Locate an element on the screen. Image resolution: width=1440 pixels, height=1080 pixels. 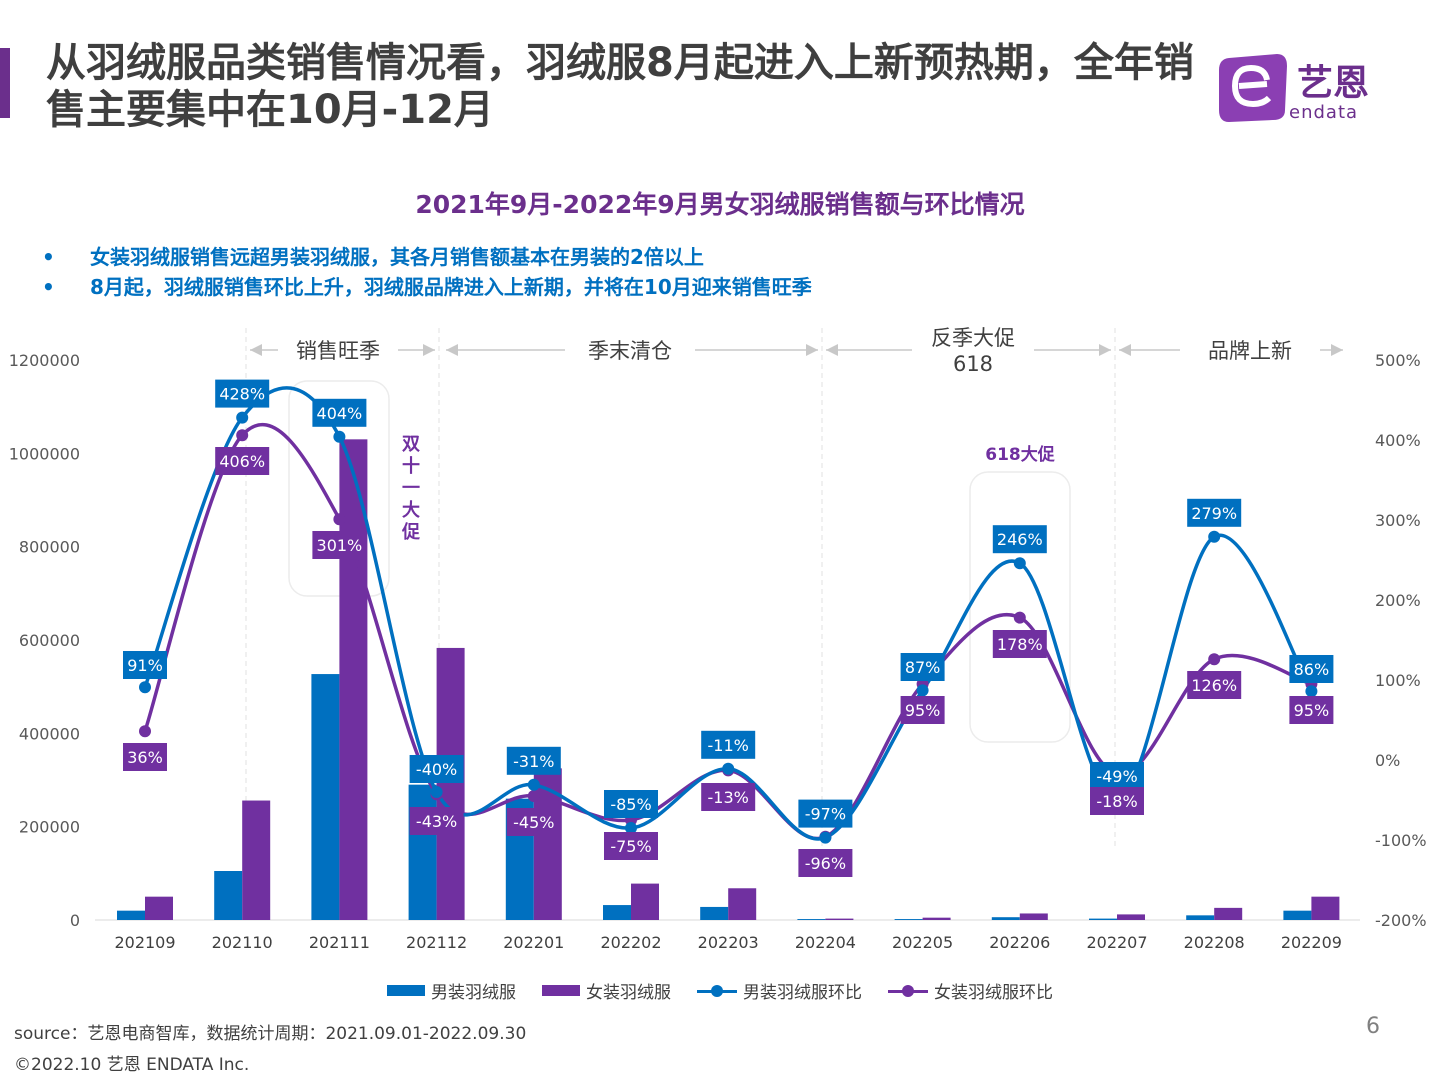
period-label: 季末清仓 is located at coordinates (630, 351).